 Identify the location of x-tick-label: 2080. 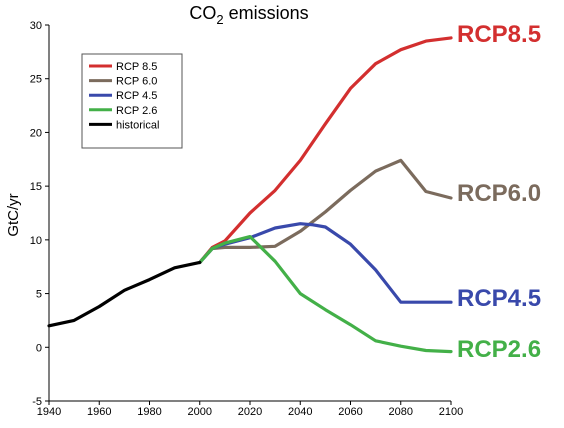
(401, 412).